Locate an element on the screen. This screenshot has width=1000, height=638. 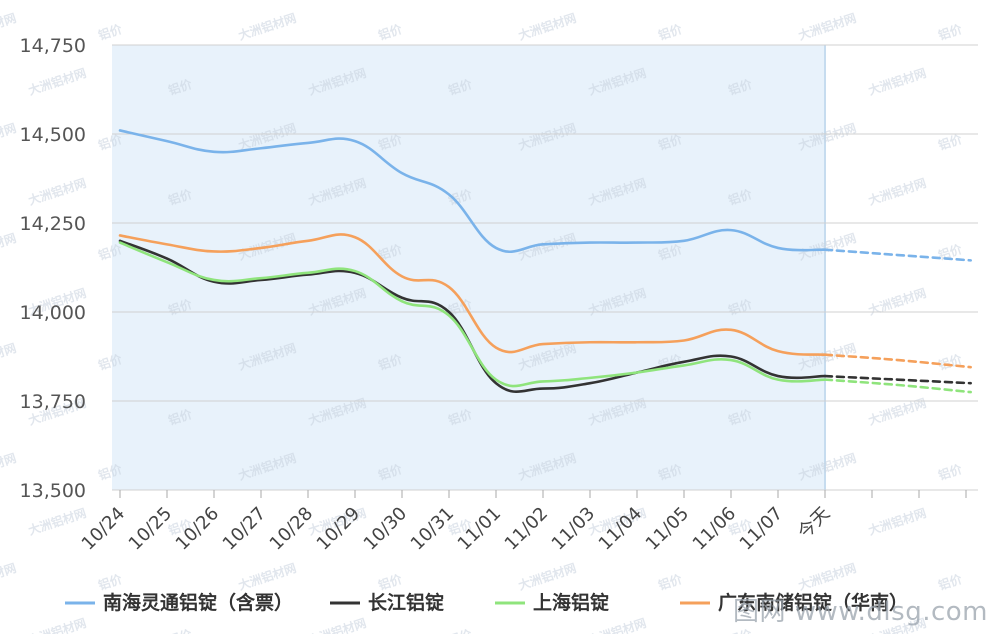
y-tick-label: 14,250 is located at coordinates (53, 224).